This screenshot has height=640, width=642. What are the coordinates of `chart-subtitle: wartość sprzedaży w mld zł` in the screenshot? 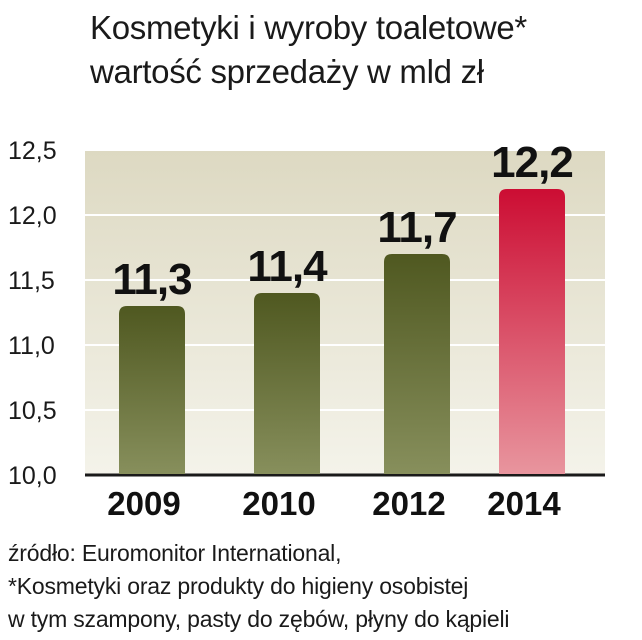 It's located at (287, 71).